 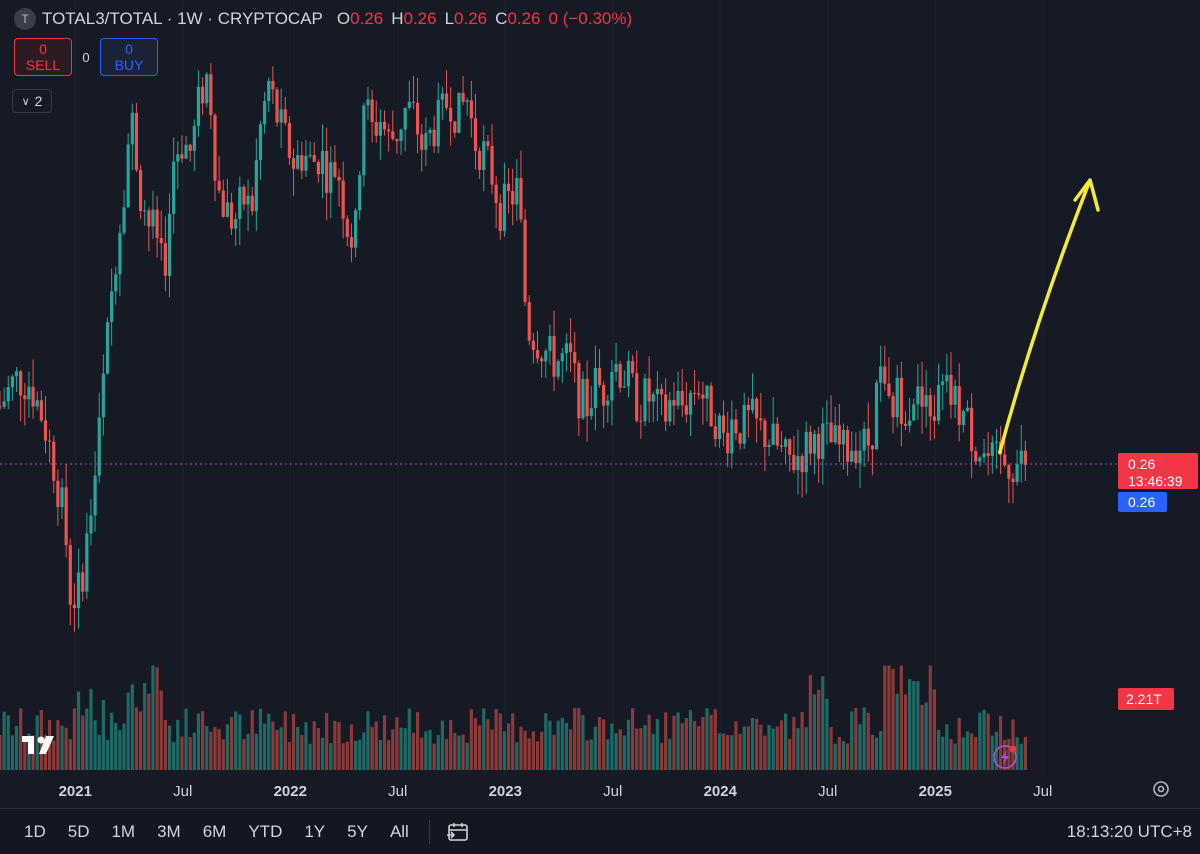 What do you see at coordinates (1129, 831) in the screenshot?
I see `utc-clock: 18:13:20 UTC+8` at bounding box center [1129, 831].